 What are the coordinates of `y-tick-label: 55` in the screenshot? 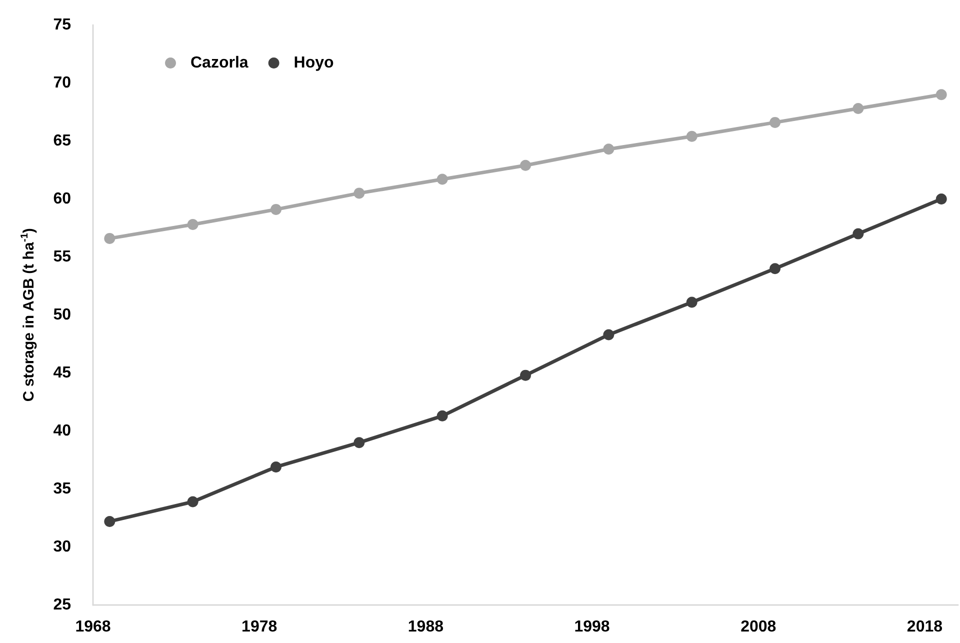 It's located at (62, 257).